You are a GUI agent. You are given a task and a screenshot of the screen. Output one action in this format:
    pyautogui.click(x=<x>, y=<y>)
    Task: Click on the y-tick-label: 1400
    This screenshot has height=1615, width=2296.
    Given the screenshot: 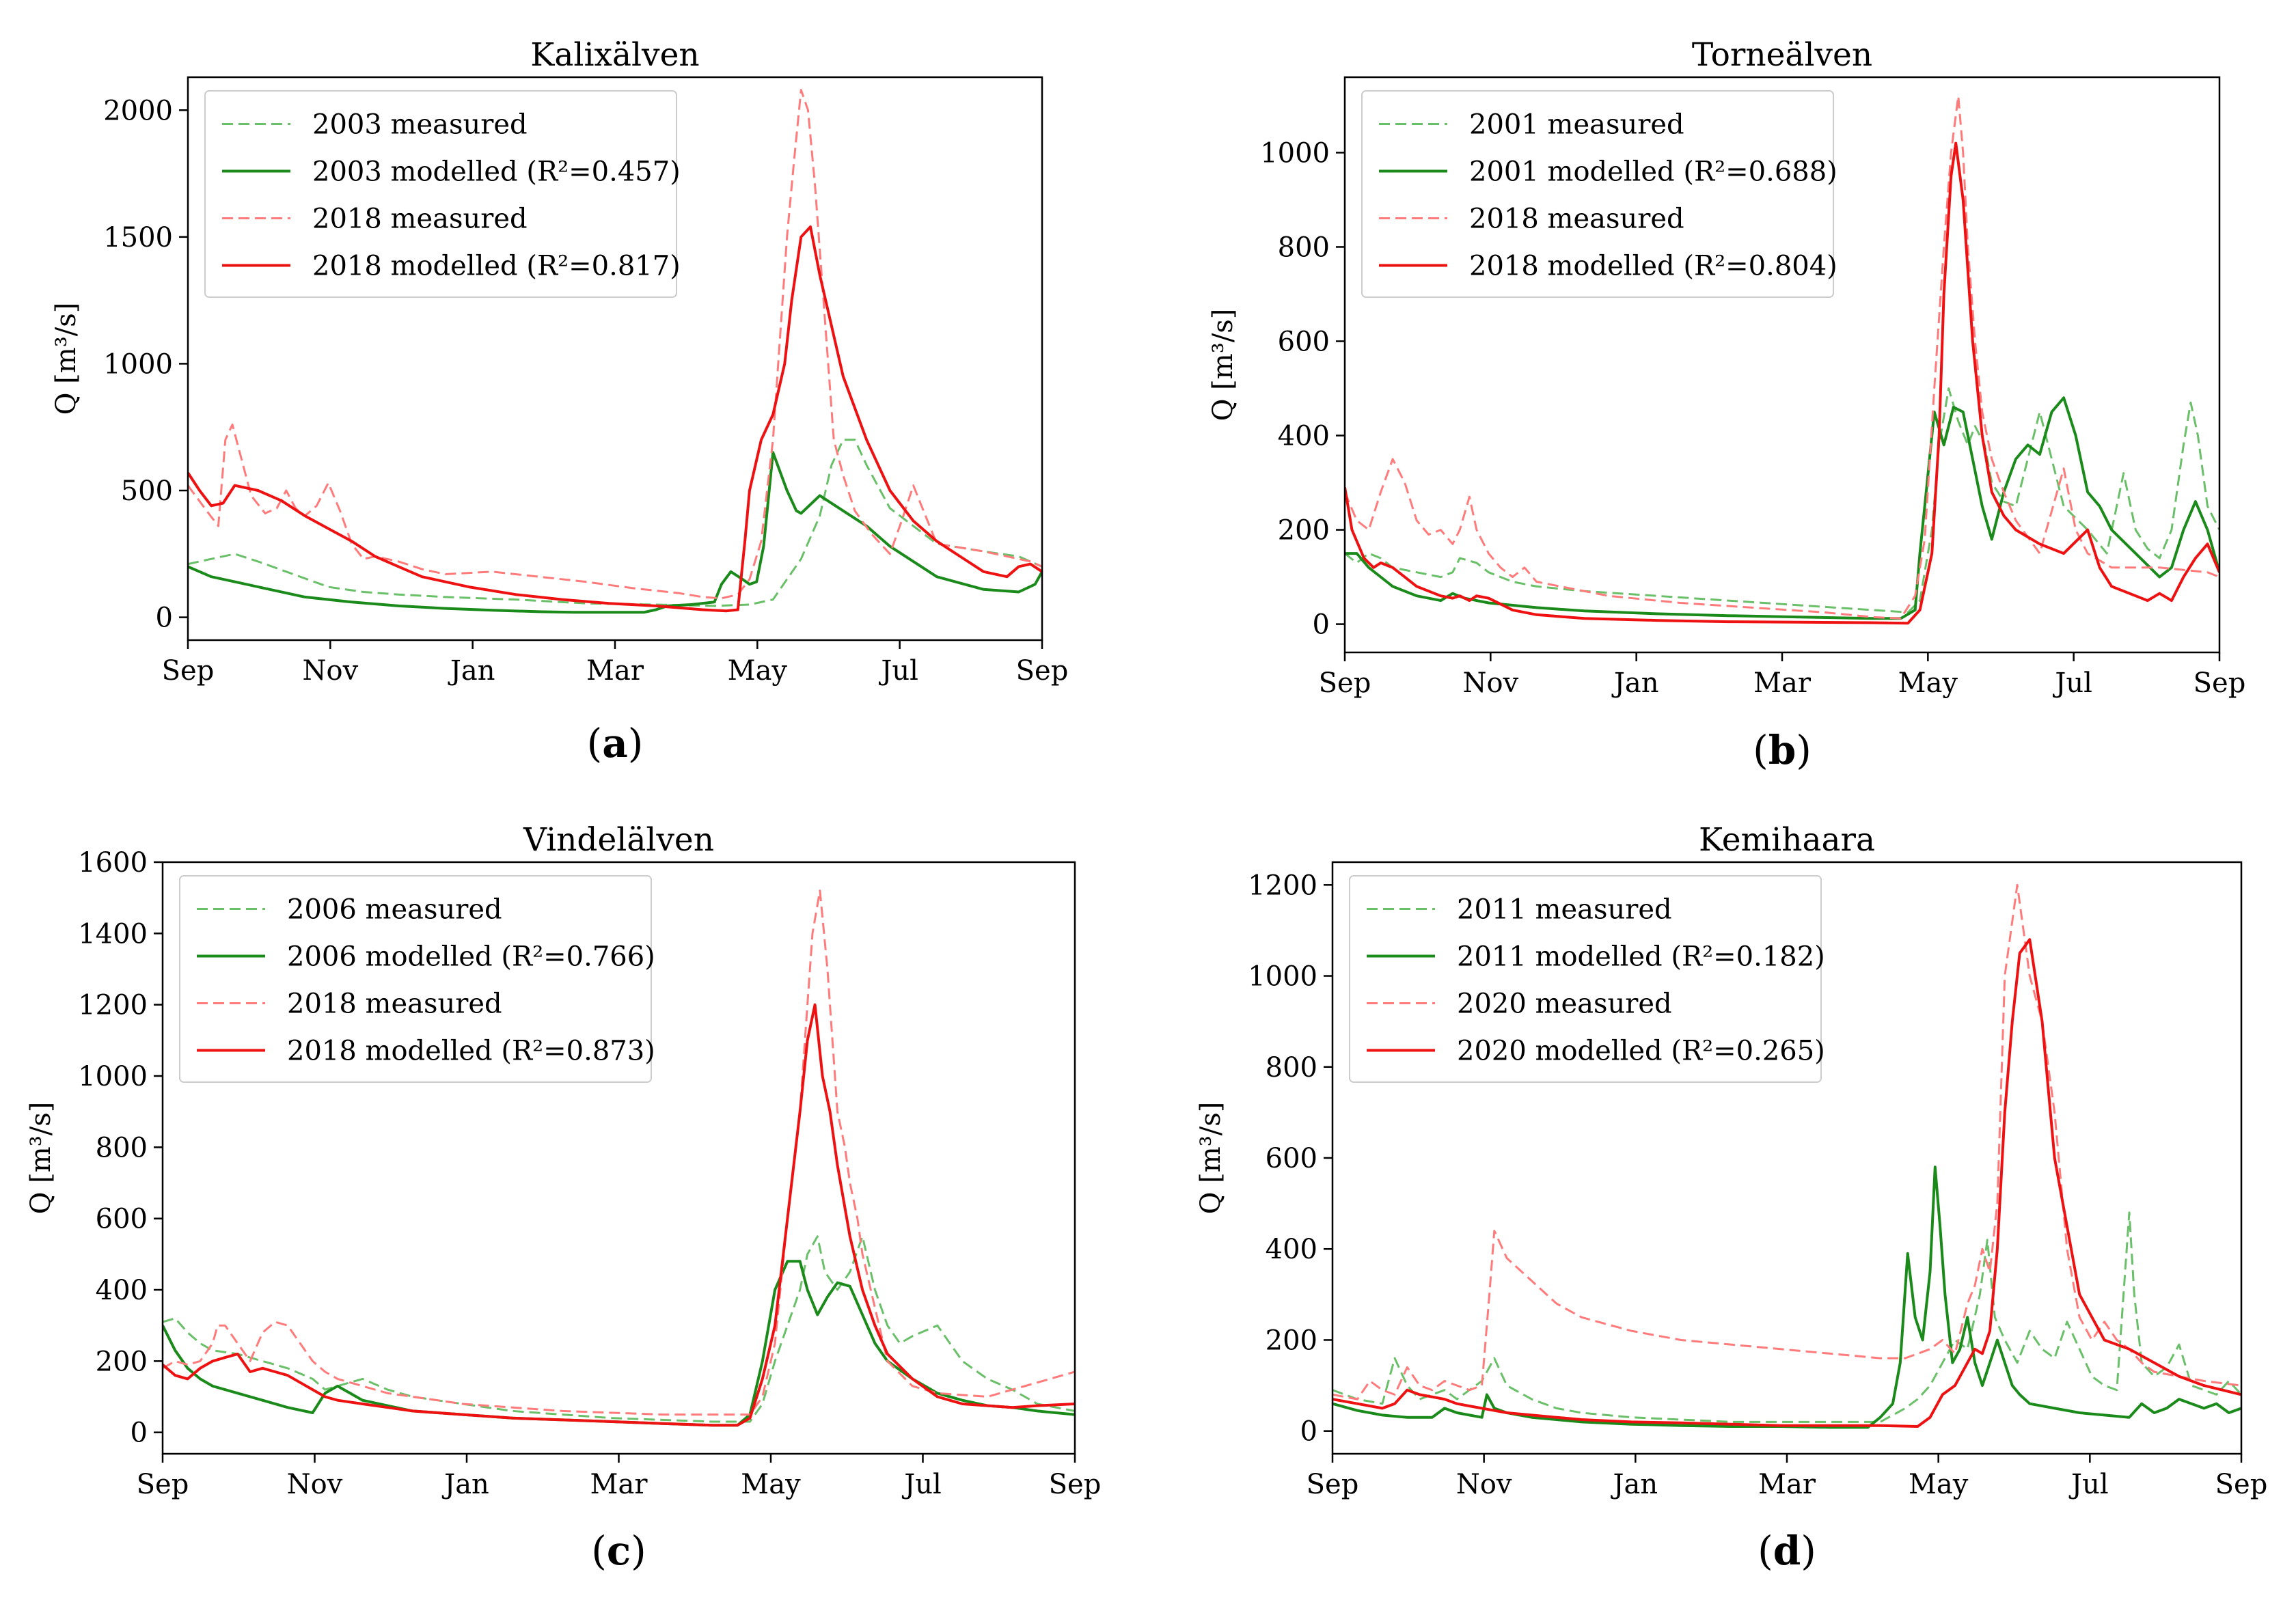 What is the action you would take?
    pyautogui.click(x=113, y=934)
    